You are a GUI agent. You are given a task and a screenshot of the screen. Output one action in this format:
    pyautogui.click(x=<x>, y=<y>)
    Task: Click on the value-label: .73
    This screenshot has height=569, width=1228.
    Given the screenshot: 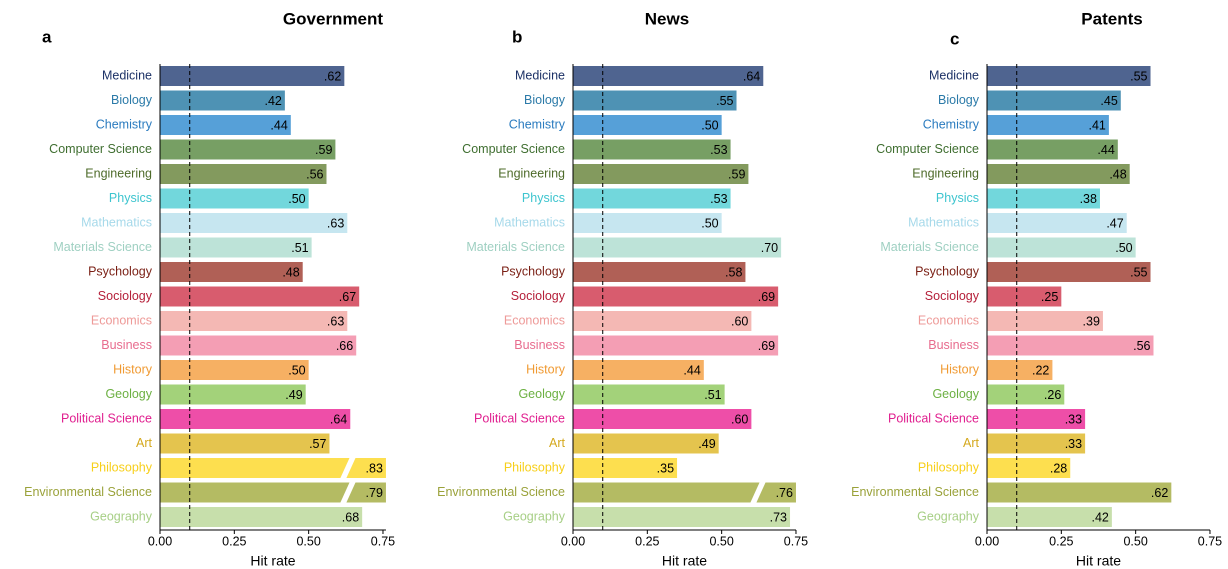 What is the action you would take?
    pyautogui.click(x=778, y=517)
    